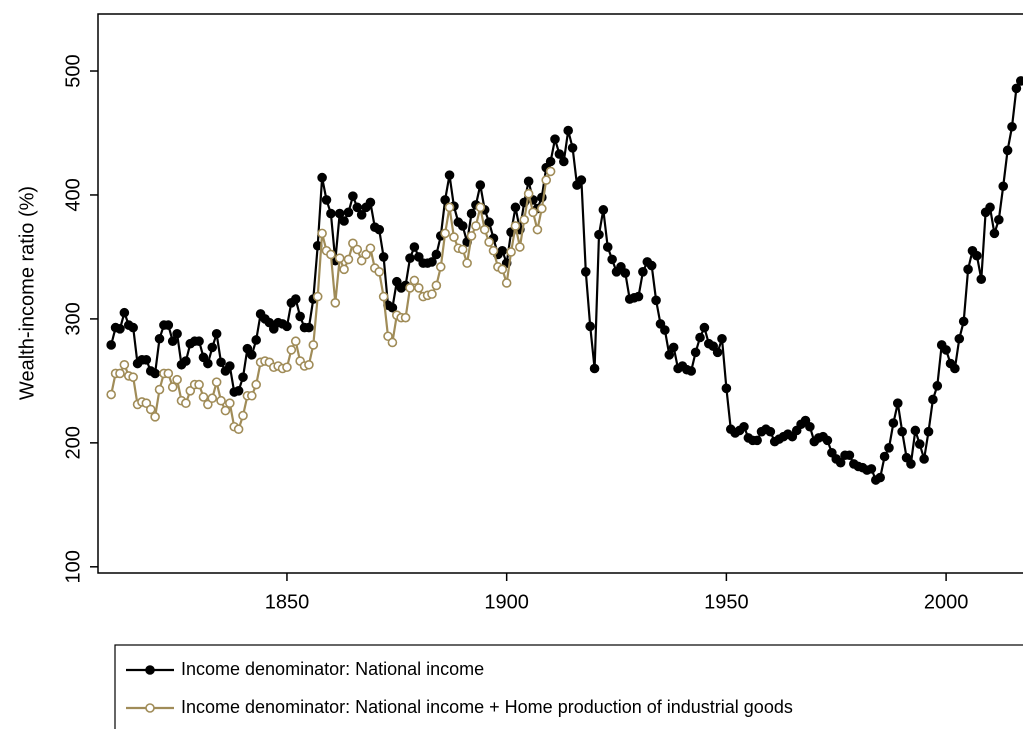 Image resolution: width=1023 pixels, height=729 pixels. Describe the element at coordinates (73, 318) in the screenshot. I see `y-tick-label: 300` at that location.